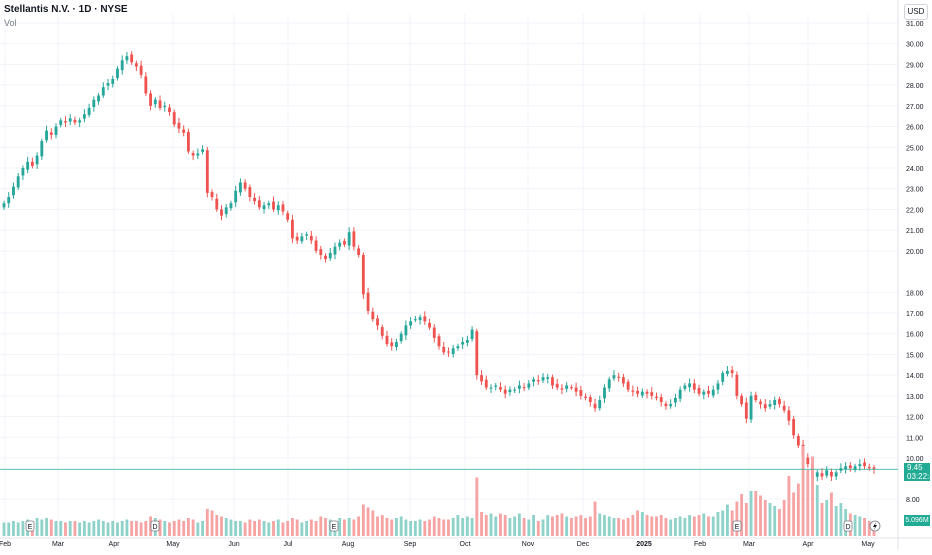  Describe the element at coordinates (700, 544) in the screenshot. I see `x-tick-label: Feb` at that location.